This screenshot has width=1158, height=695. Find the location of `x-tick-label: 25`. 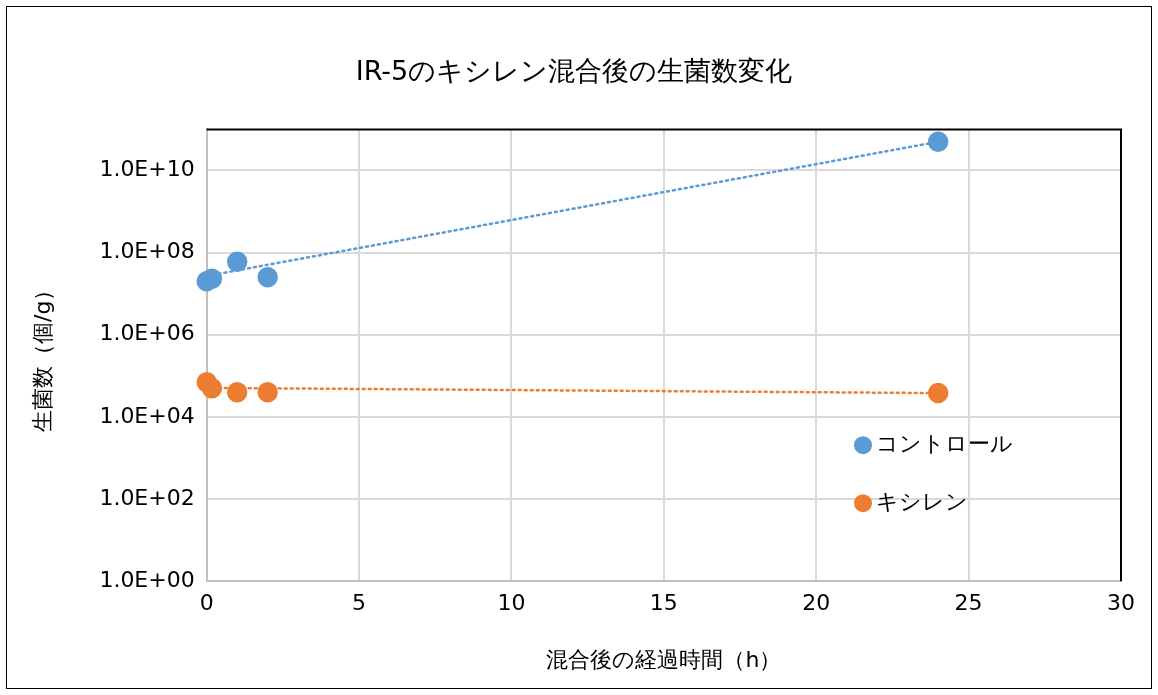

x-tick-label: 25 is located at coordinates (968, 603).